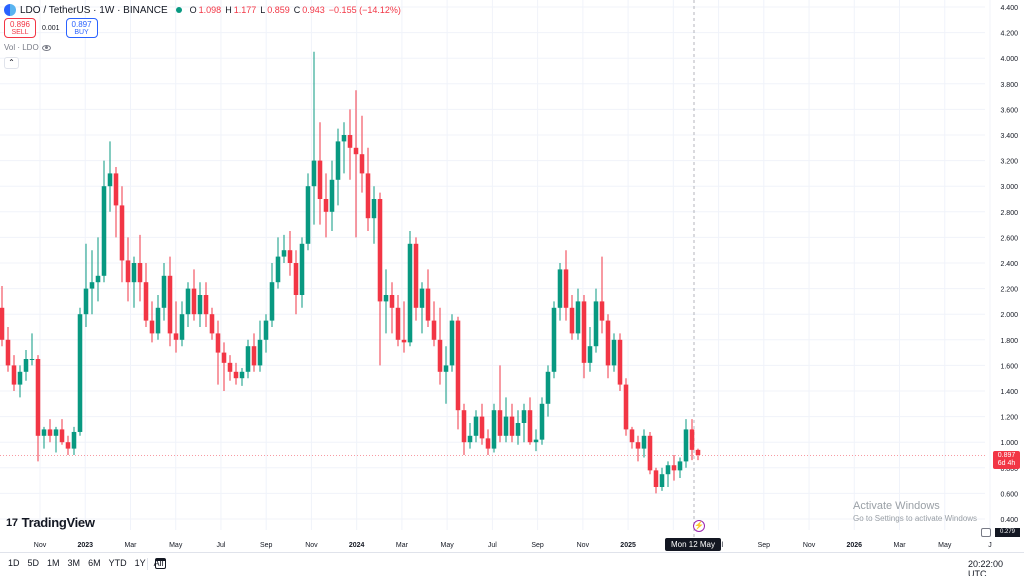  Describe the element at coordinates (117, 563) in the screenshot. I see `range-ytd: YTD` at that location.